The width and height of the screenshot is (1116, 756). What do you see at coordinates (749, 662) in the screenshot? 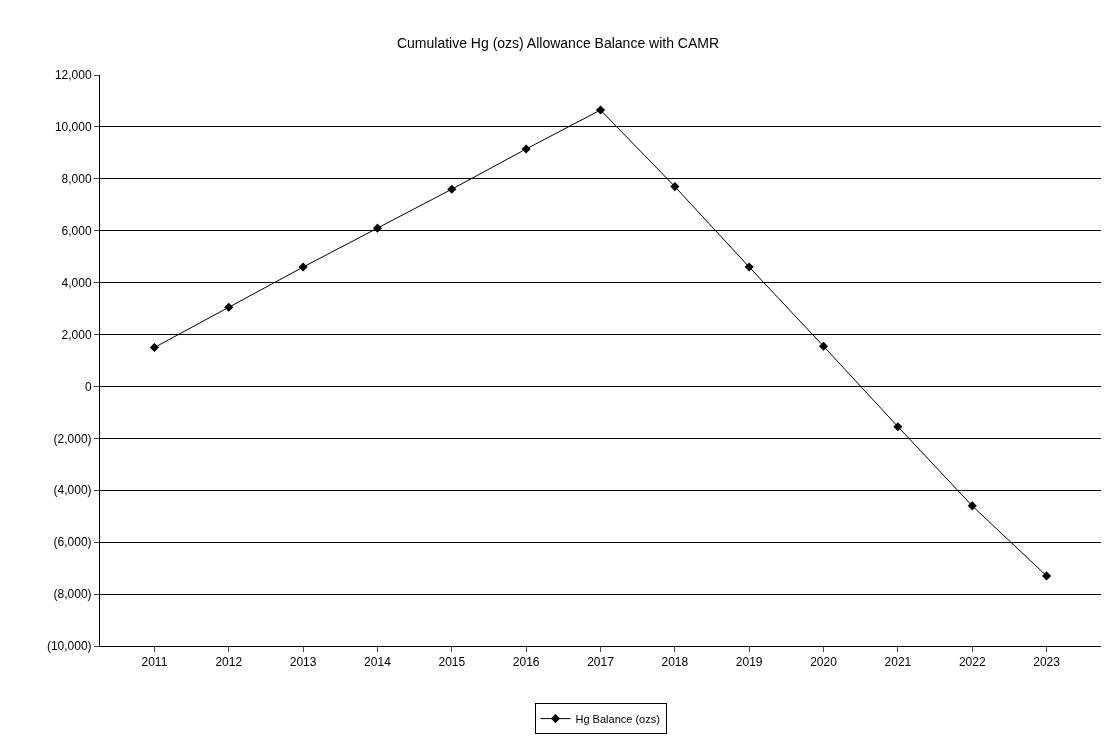
I see `x-tick-label: 2019` at bounding box center [749, 662].